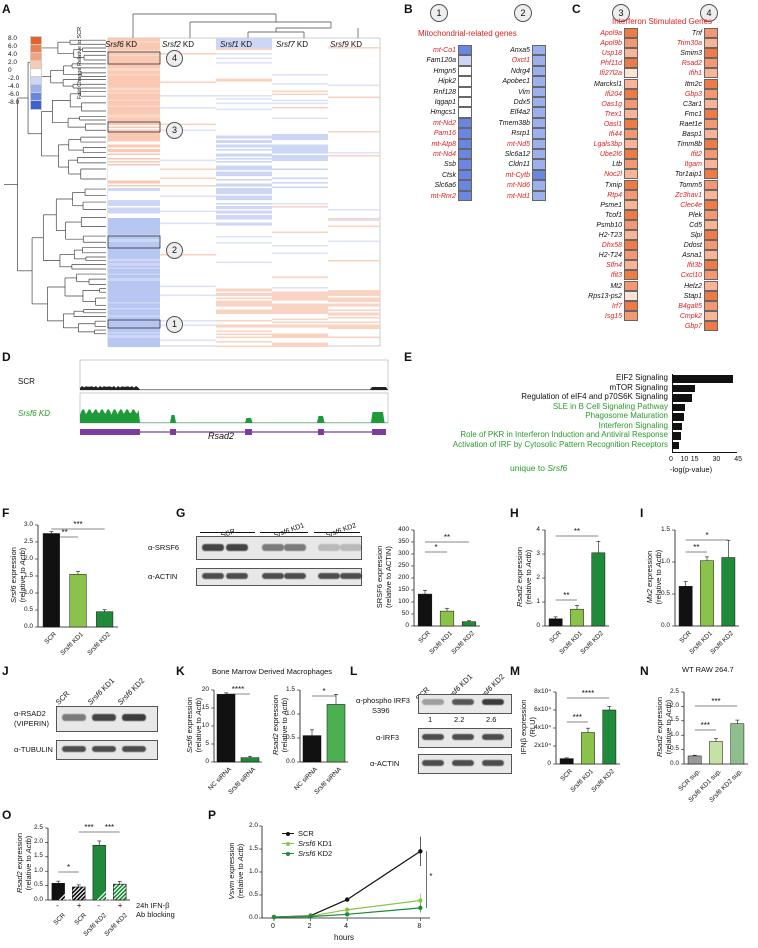  I want to click on gene-label: Hipk2, so click(447, 82).